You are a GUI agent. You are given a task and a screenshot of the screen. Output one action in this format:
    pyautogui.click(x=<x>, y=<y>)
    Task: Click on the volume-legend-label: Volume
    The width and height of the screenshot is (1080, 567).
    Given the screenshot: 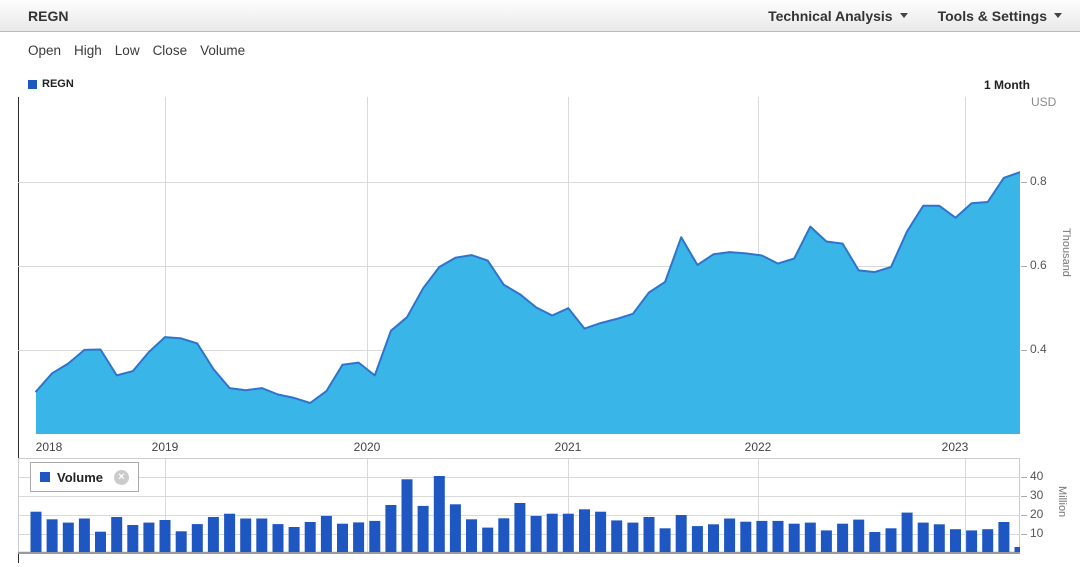 What is the action you would take?
    pyautogui.click(x=80, y=477)
    